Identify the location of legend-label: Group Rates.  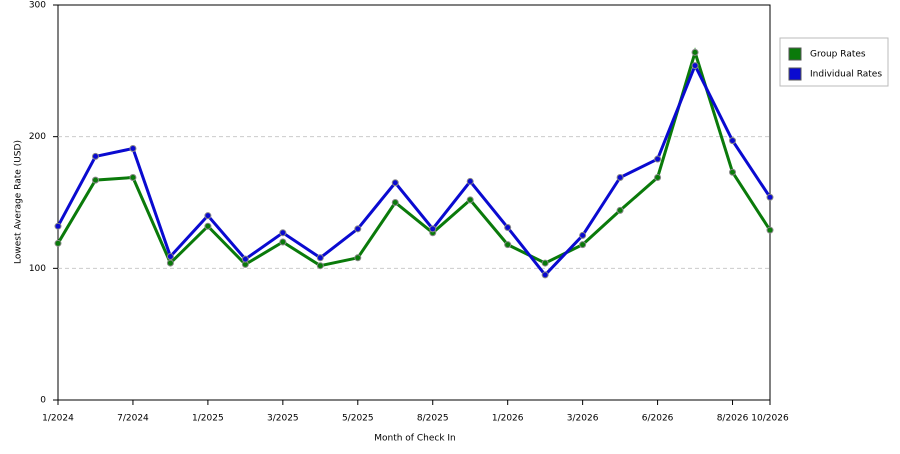
(838, 55).